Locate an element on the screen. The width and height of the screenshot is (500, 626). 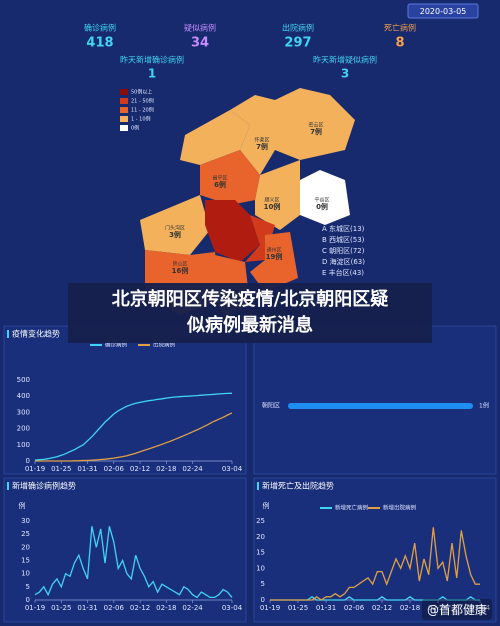
district-item: B 西城区(53) is located at coordinates (343, 240).